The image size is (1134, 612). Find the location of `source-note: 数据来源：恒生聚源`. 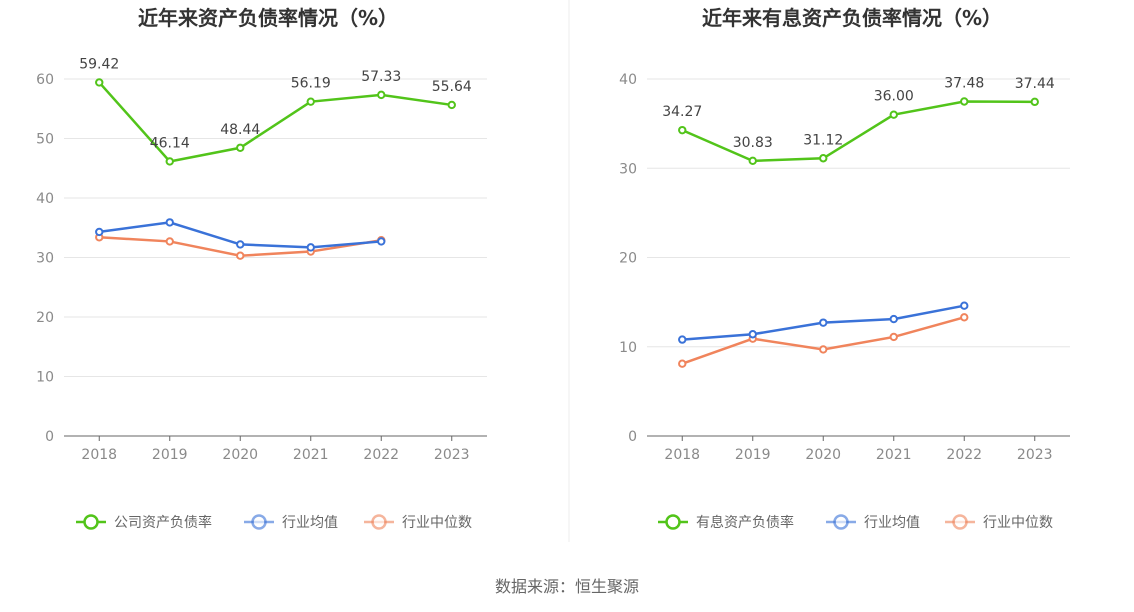

source-note: 数据来源：恒生聚源 is located at coordinates (567, 586).